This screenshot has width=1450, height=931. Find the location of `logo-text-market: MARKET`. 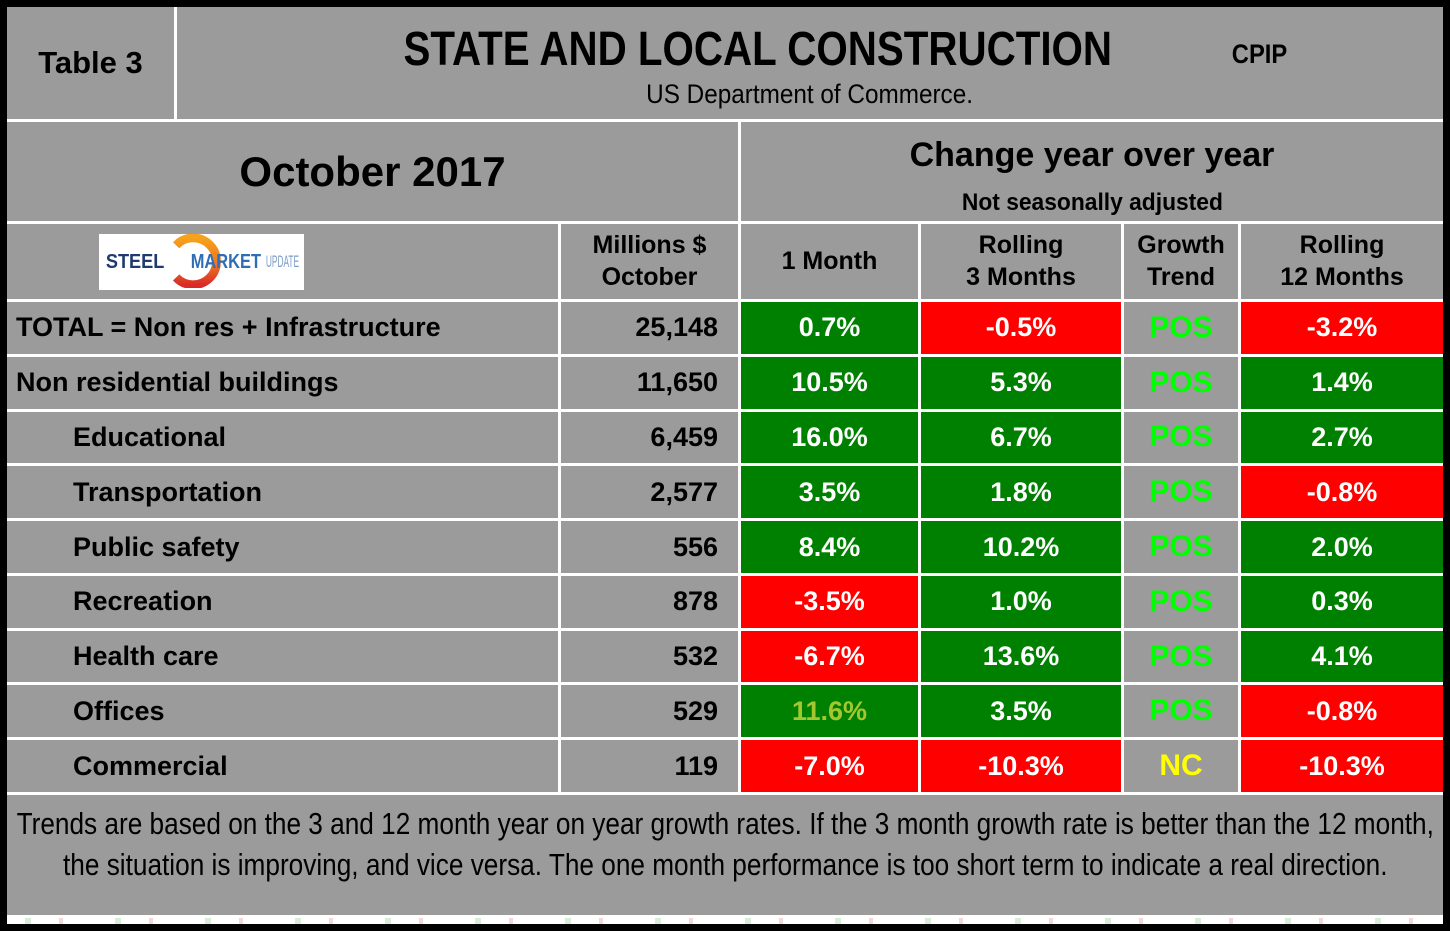

logo-text-market: MARKET is located at coordinates (226, 261).